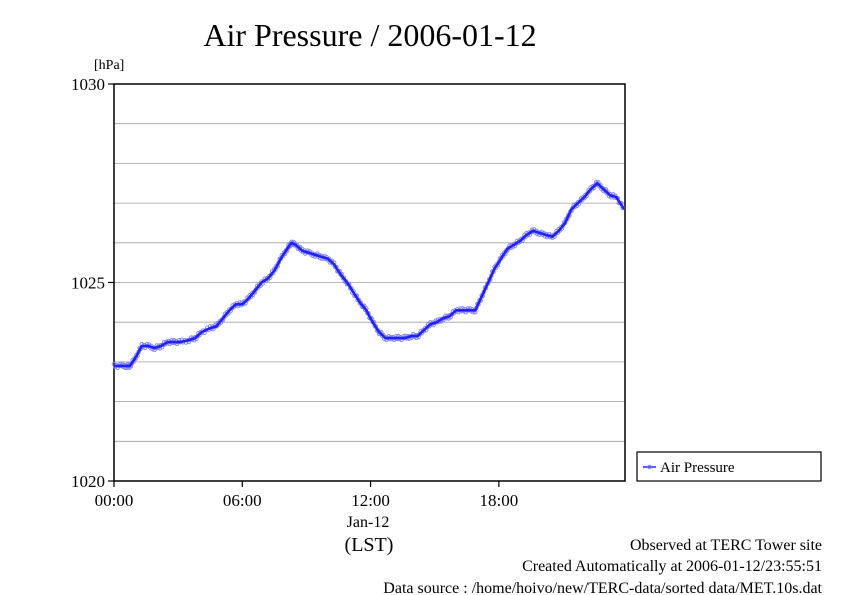 The image size is (842, 595). What do you see at coordinates (369, 545) in the screenshot?
I see `x-axis-timezone-label: (LST)` at bounding box center [369, 545].